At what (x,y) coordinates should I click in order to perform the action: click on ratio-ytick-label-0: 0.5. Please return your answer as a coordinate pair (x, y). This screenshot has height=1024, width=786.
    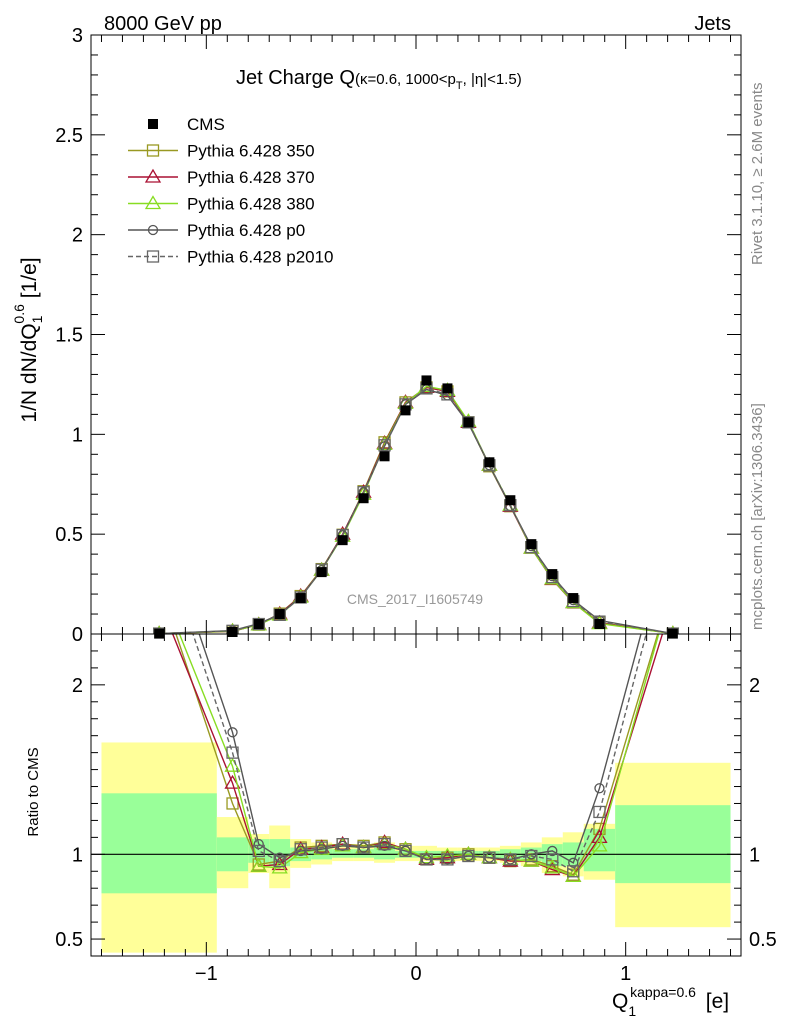
    Looking at the image, I should click on (69, 940).